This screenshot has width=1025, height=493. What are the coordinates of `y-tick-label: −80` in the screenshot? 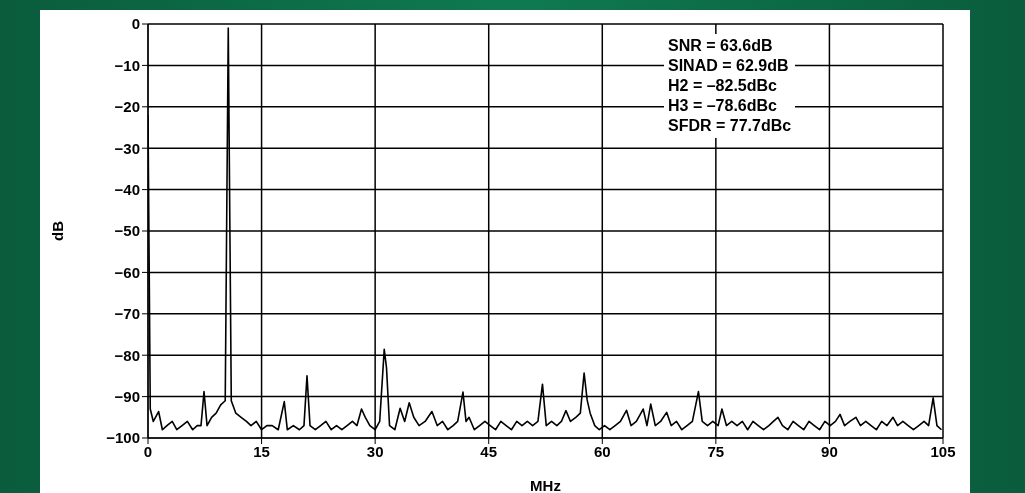 It's located at (127, 355).